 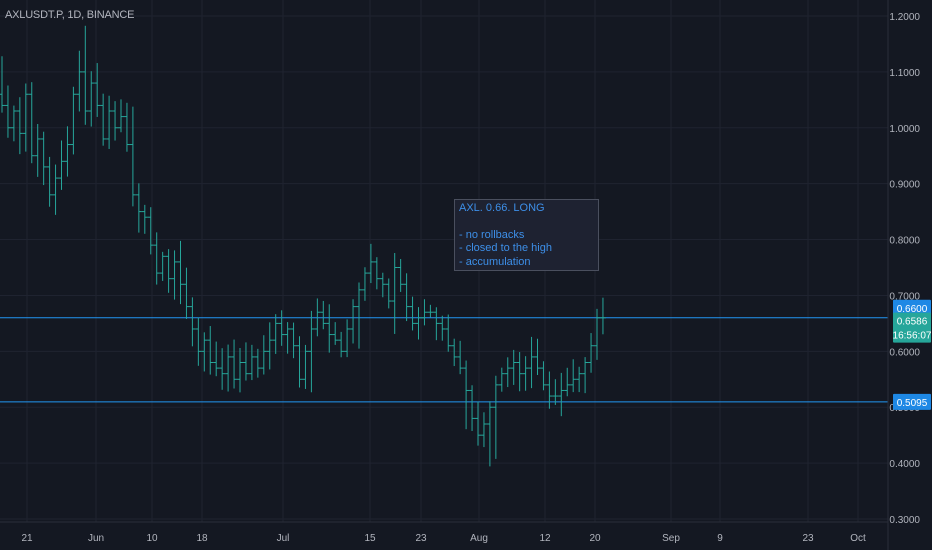 I want to click on x-tick-label: 10, so click(x=152, y=538).